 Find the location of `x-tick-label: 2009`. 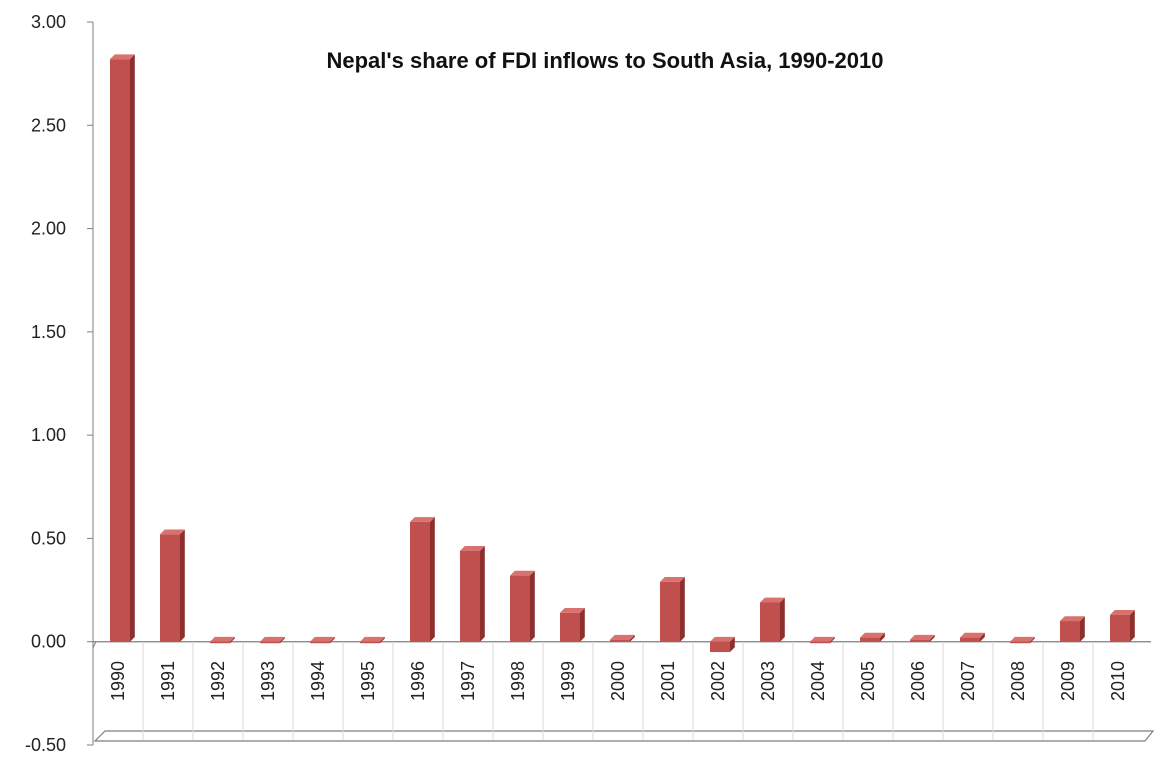

x-tick-label: 2009 is located at coordinates (1068, 681).